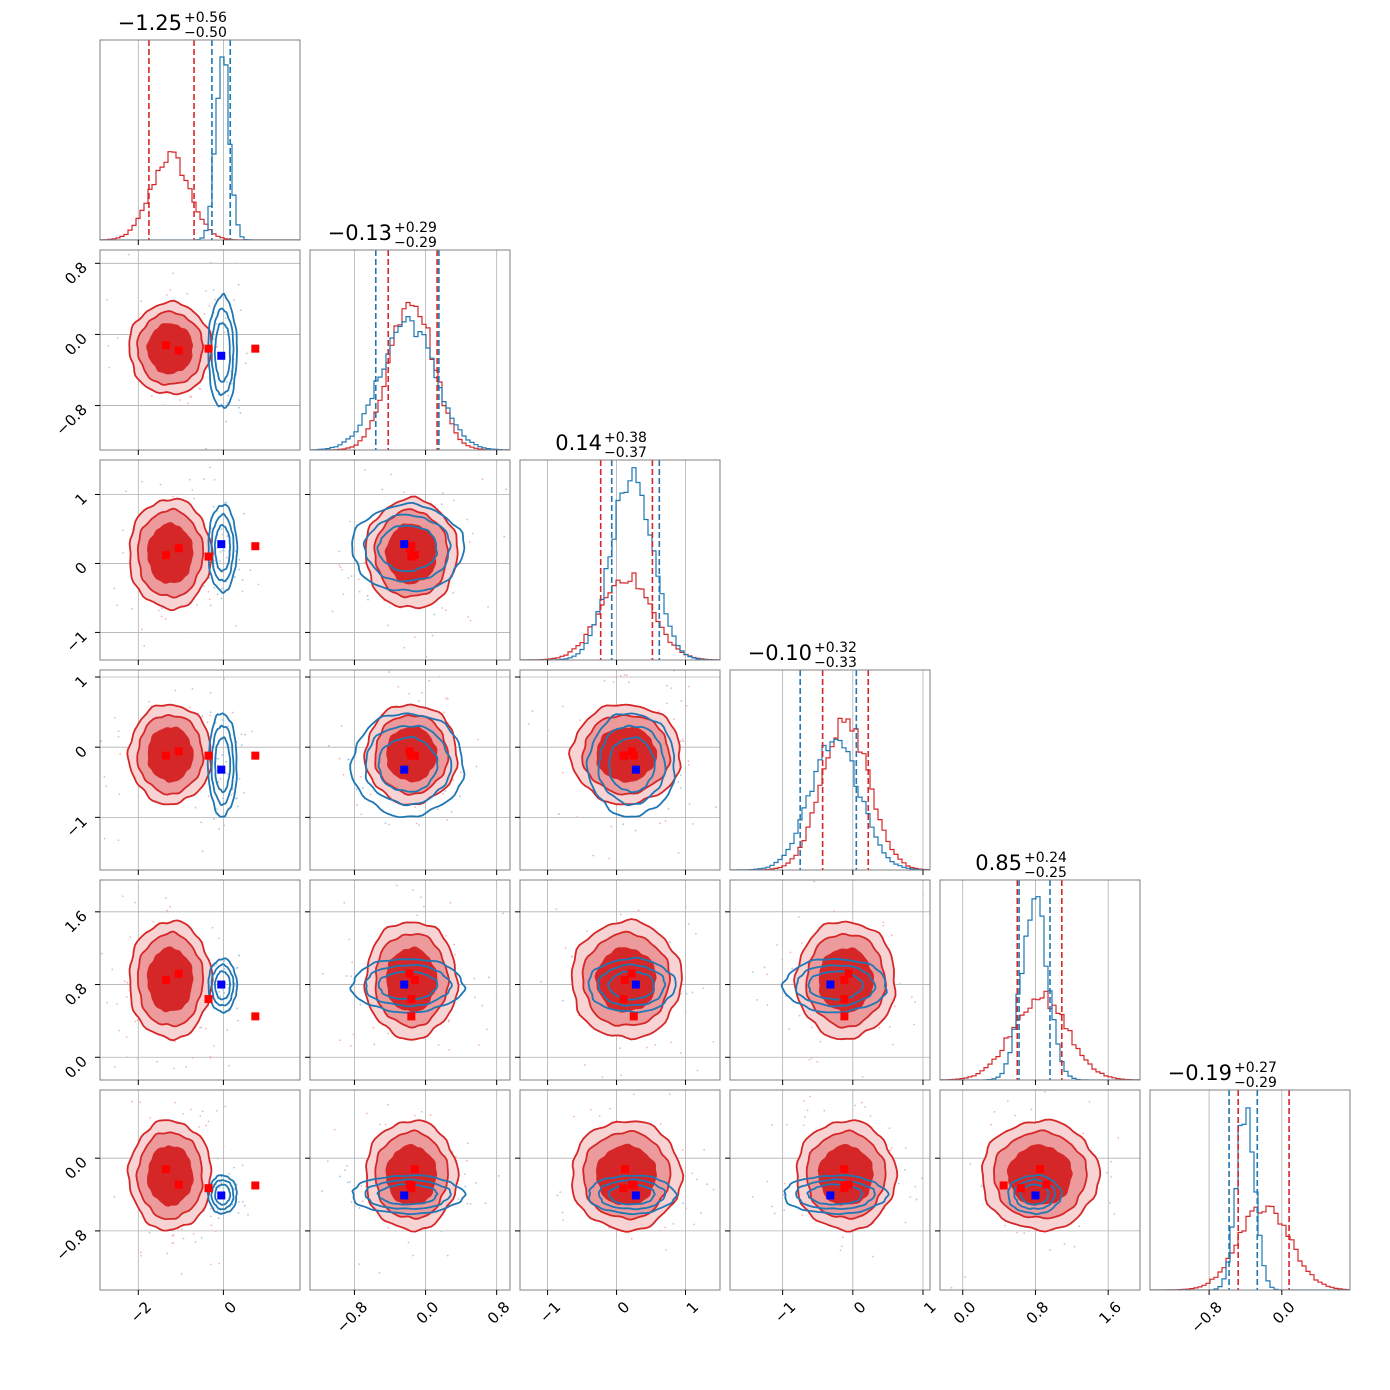 Image resolution: width=1390 pixels, height=1390 pixels. Describe the element at coordinates (408, 1191) in the screenshot. I see `contour-panel` at that location.